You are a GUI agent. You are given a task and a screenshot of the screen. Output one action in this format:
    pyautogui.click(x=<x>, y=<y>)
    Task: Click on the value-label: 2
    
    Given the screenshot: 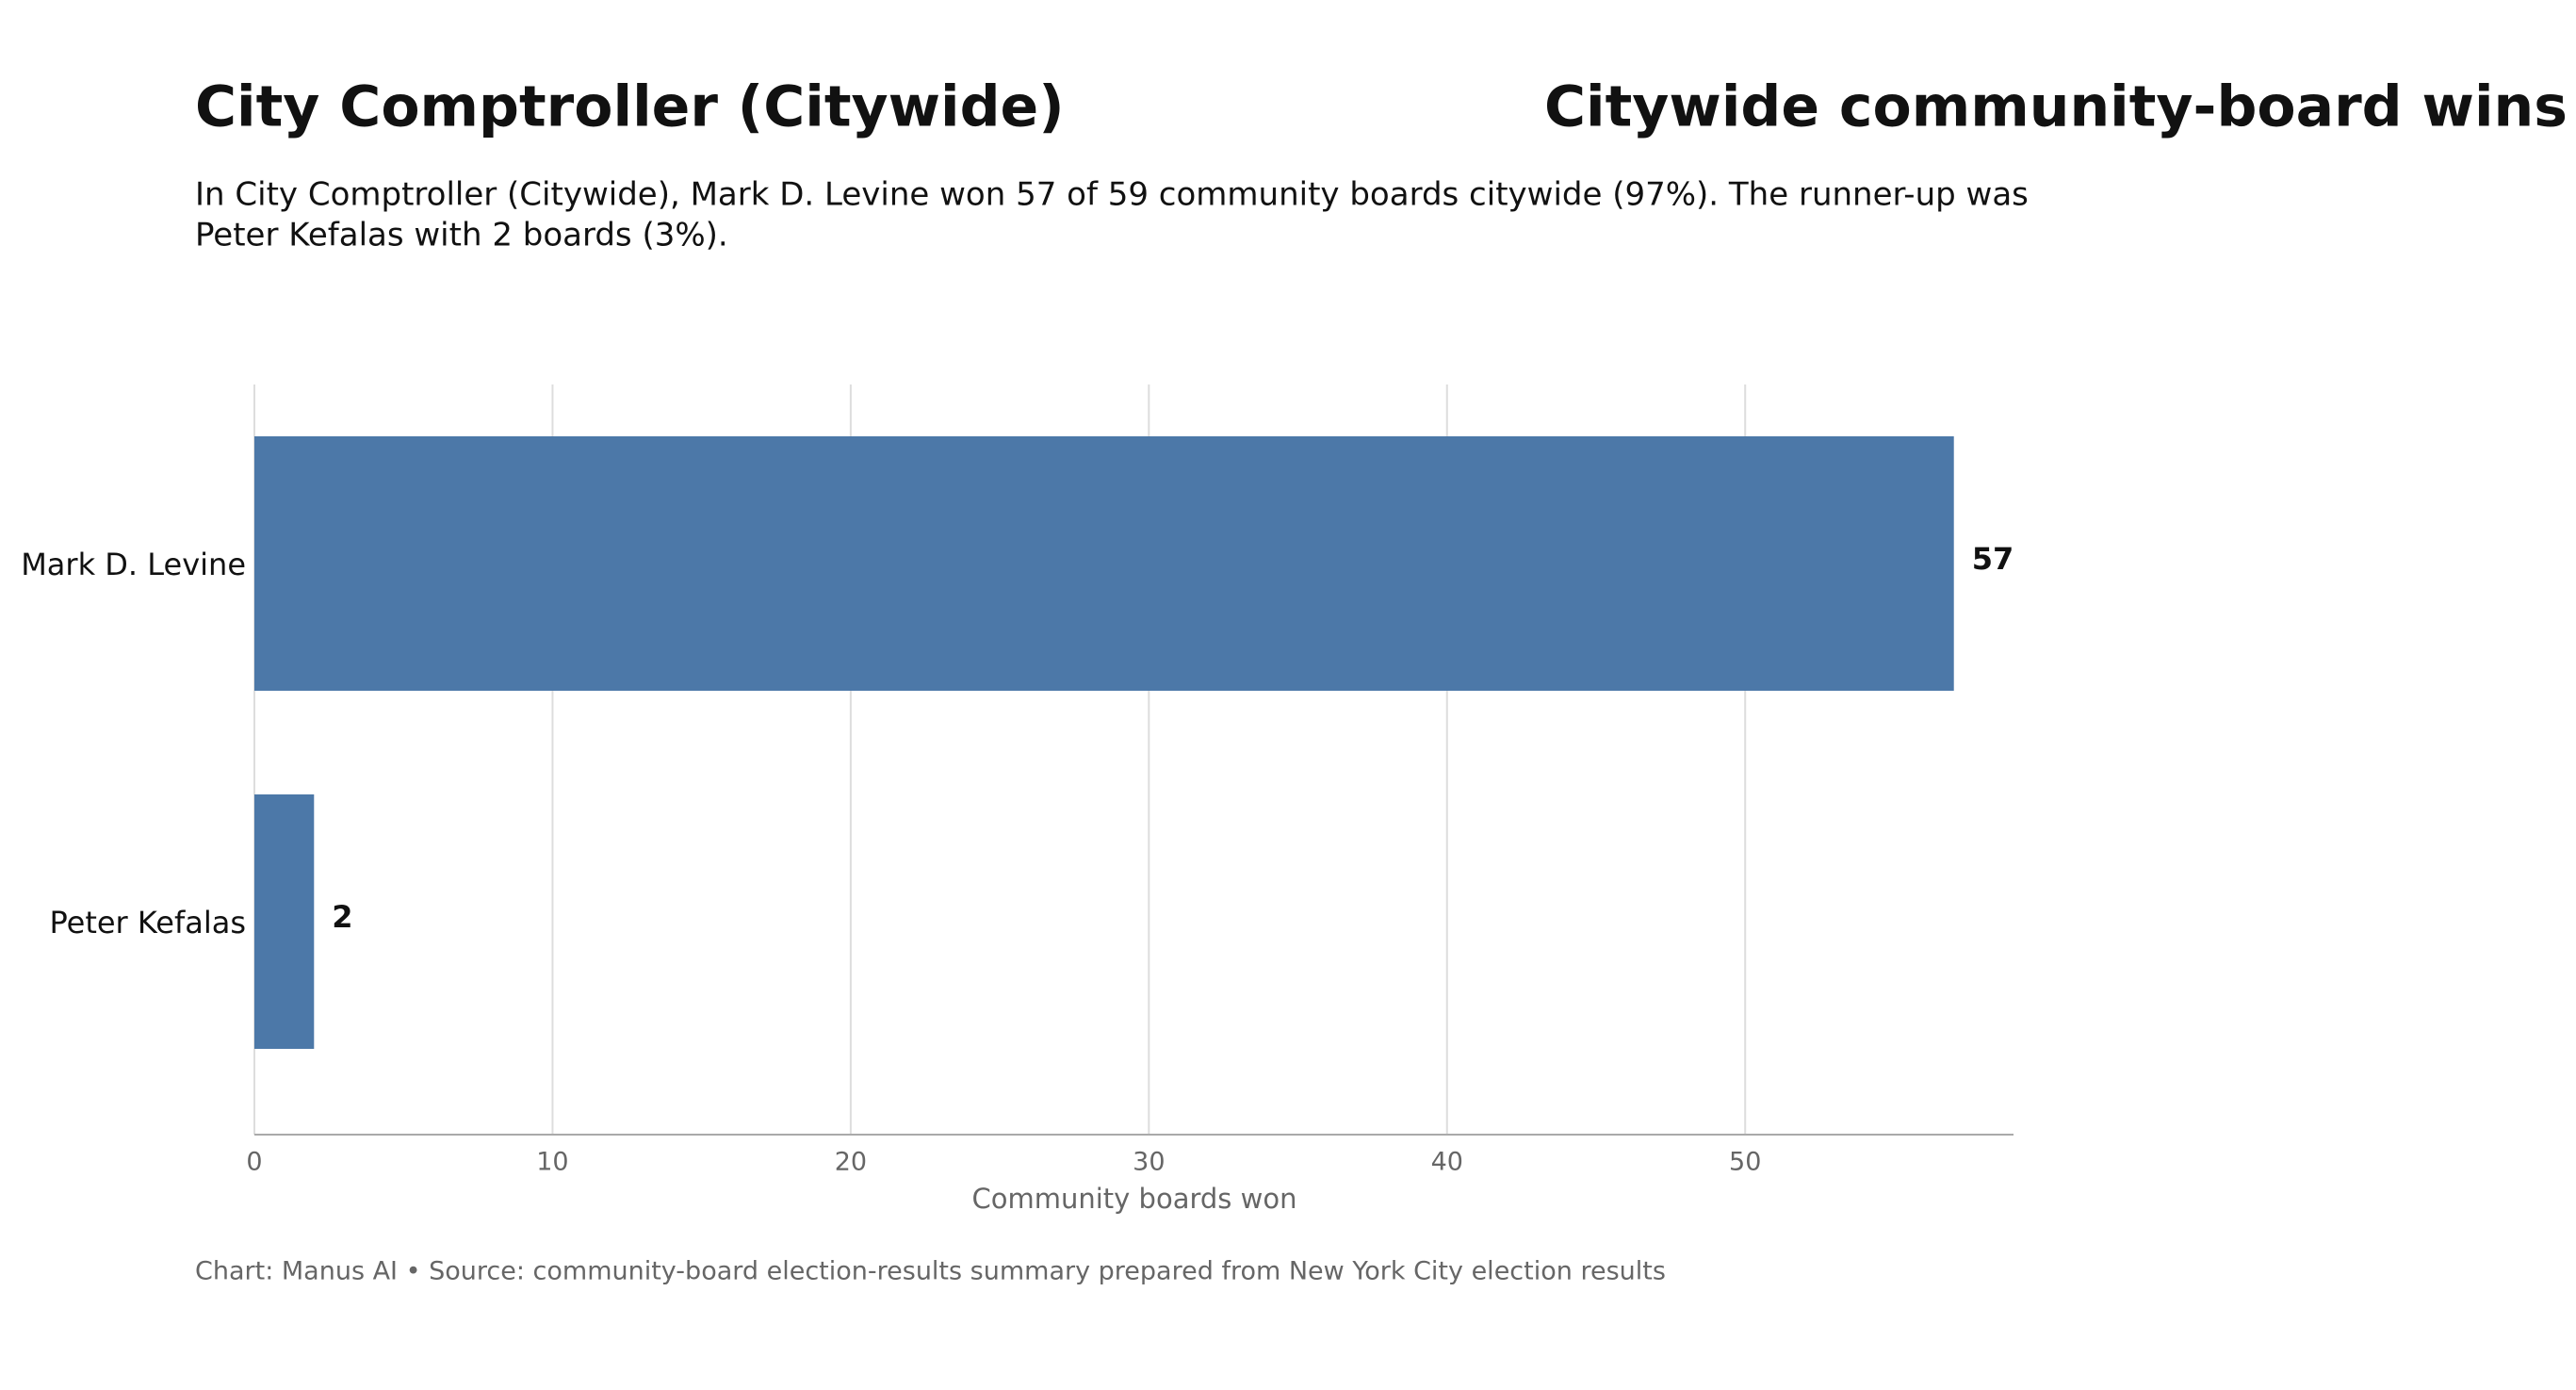 What is the action you would take?
    pyautogui.click(x=342, y=917)
    